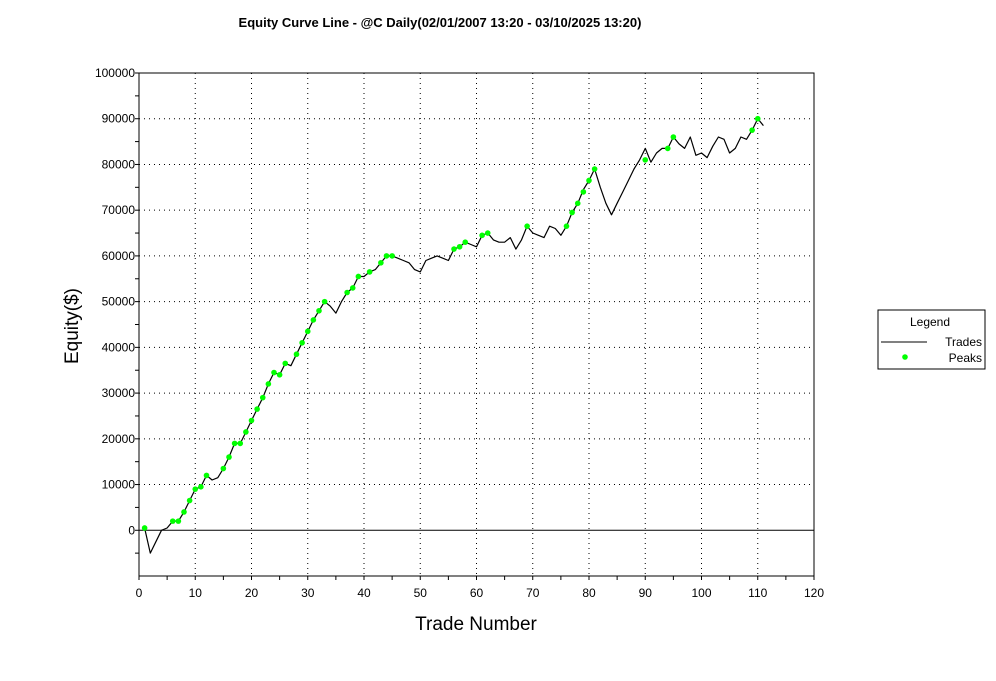 Image resolution: width=996 pixels, height=681 pixels. I want to click on y-tick-label: 40000, so click(119, 347).